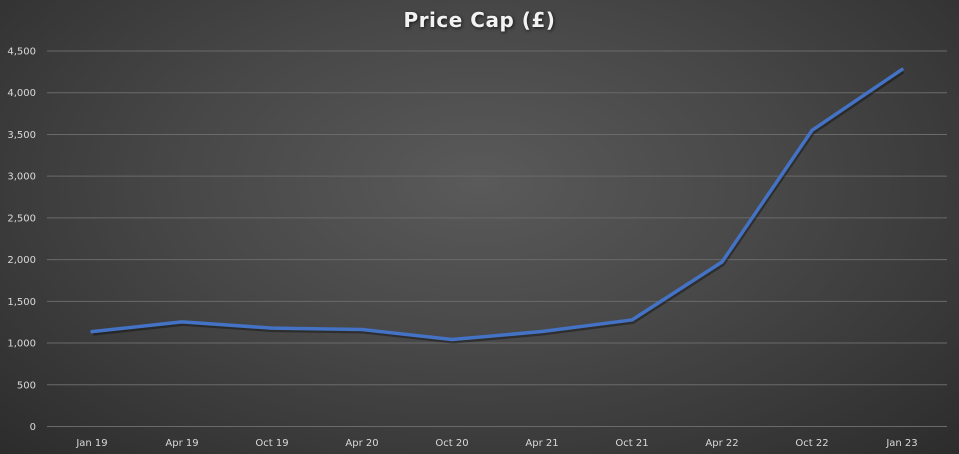 The image size is (959, 454). What do you see at coordinates (451, 443) in the screenshot?
I see `x-tick-label: Oct 20` at bounding box center [451, 443].